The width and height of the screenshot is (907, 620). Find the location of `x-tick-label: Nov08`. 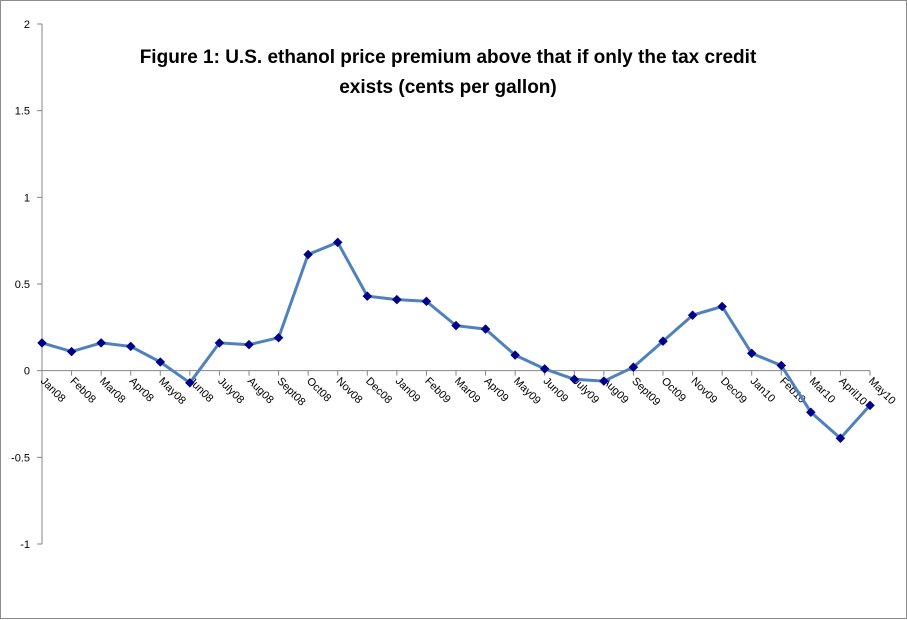

x-tick-label: Nov08 is located at coordinates (349, 390).